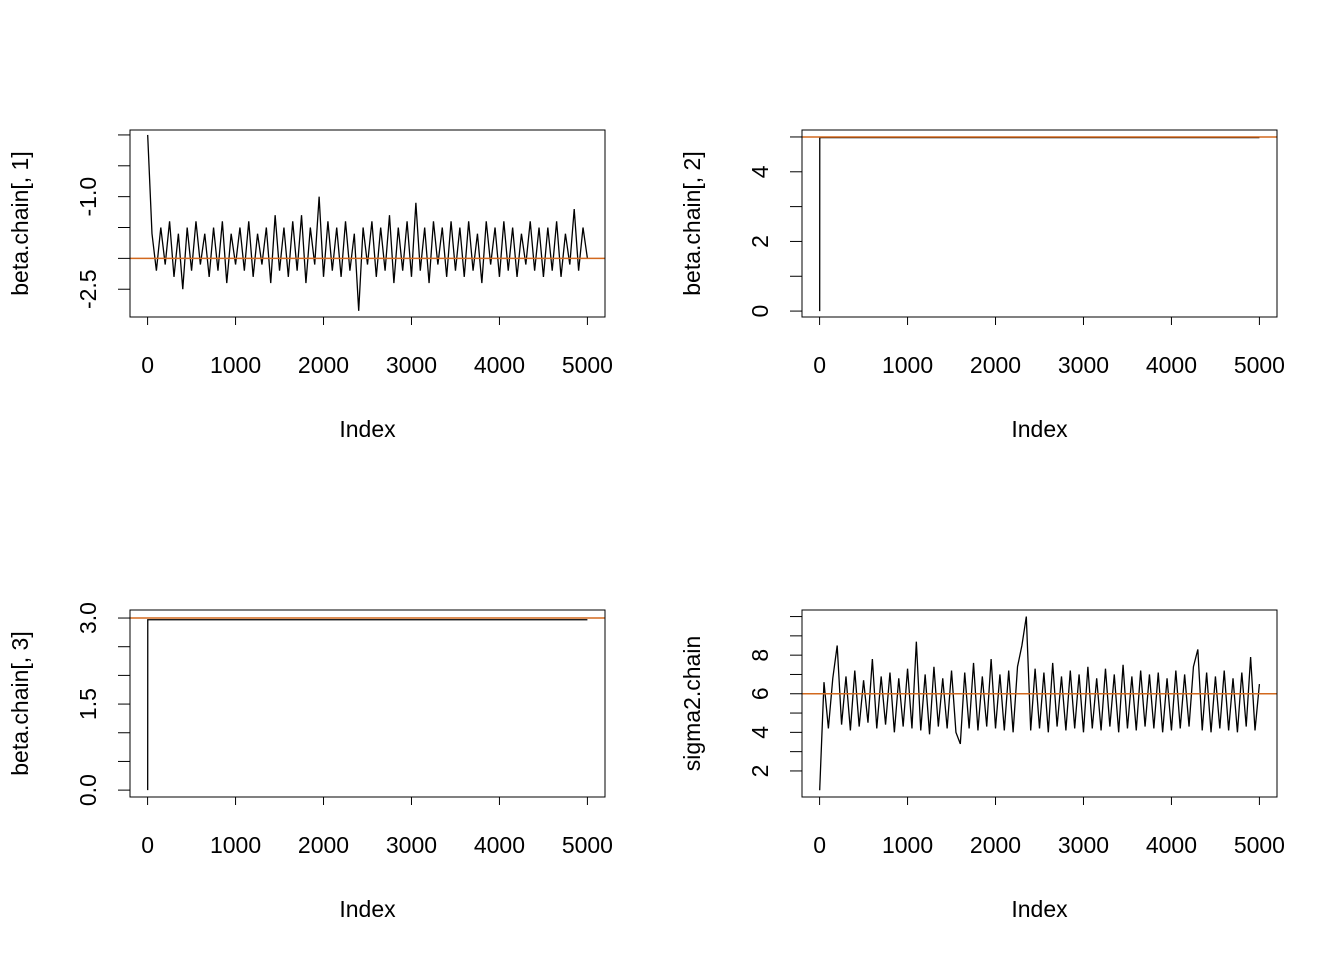 This screenshot has width=1344, height=960. Describe the element at coordinates (20, 223) in the screenshot. I see `y-axis-label: beta.chain[, 1]` at that location.